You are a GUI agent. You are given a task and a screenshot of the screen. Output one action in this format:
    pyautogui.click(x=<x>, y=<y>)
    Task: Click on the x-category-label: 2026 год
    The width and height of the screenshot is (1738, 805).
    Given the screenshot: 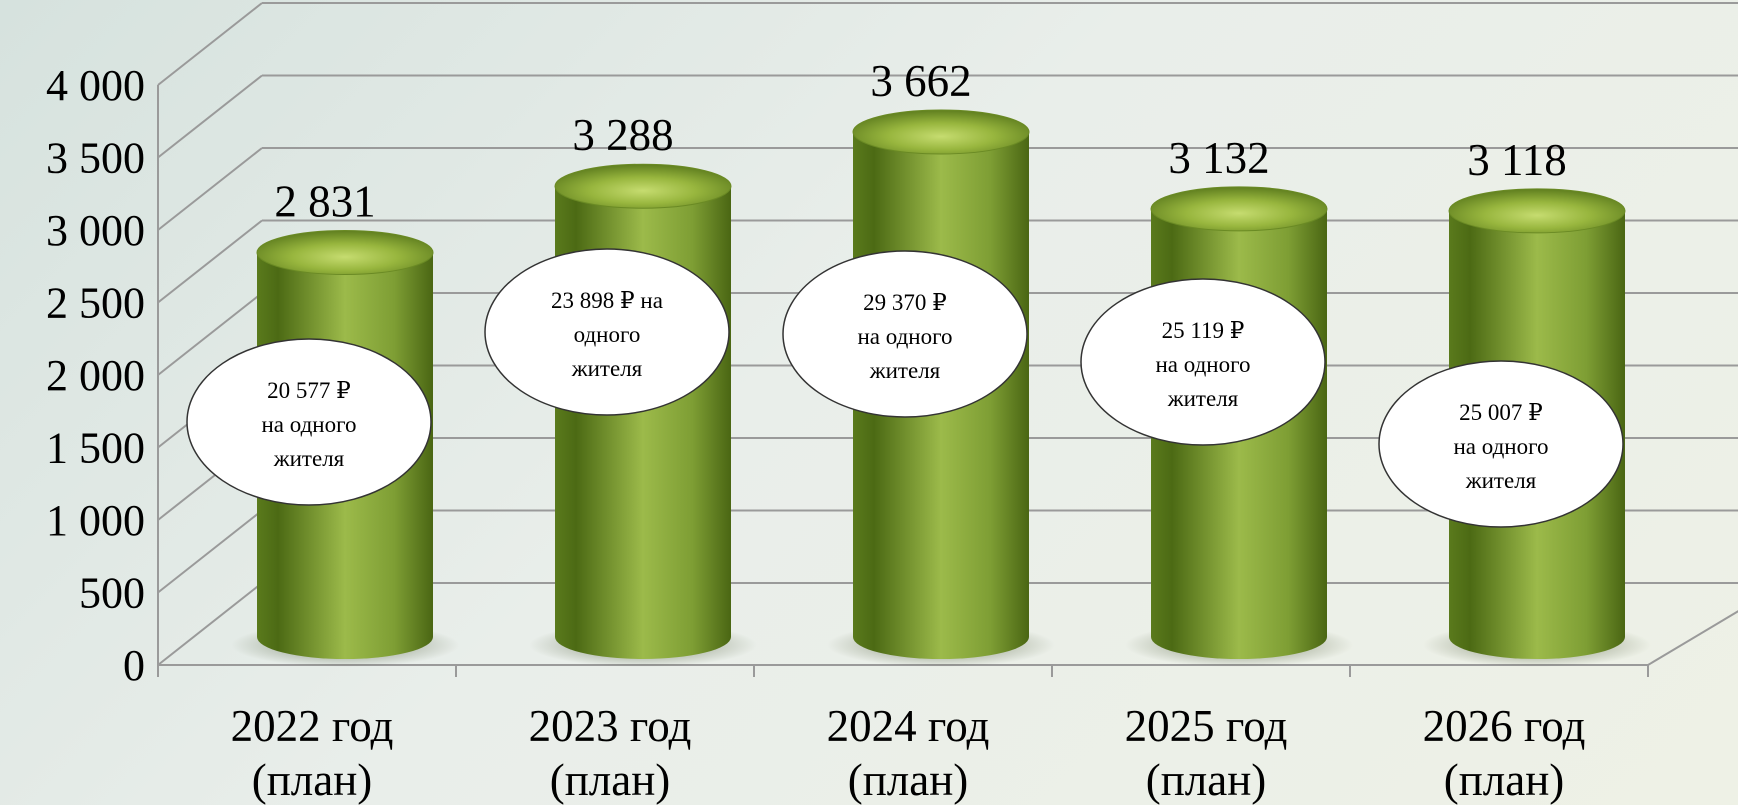 What is the action you would take?
    pyautogui.click(x=1504, y=726)
    